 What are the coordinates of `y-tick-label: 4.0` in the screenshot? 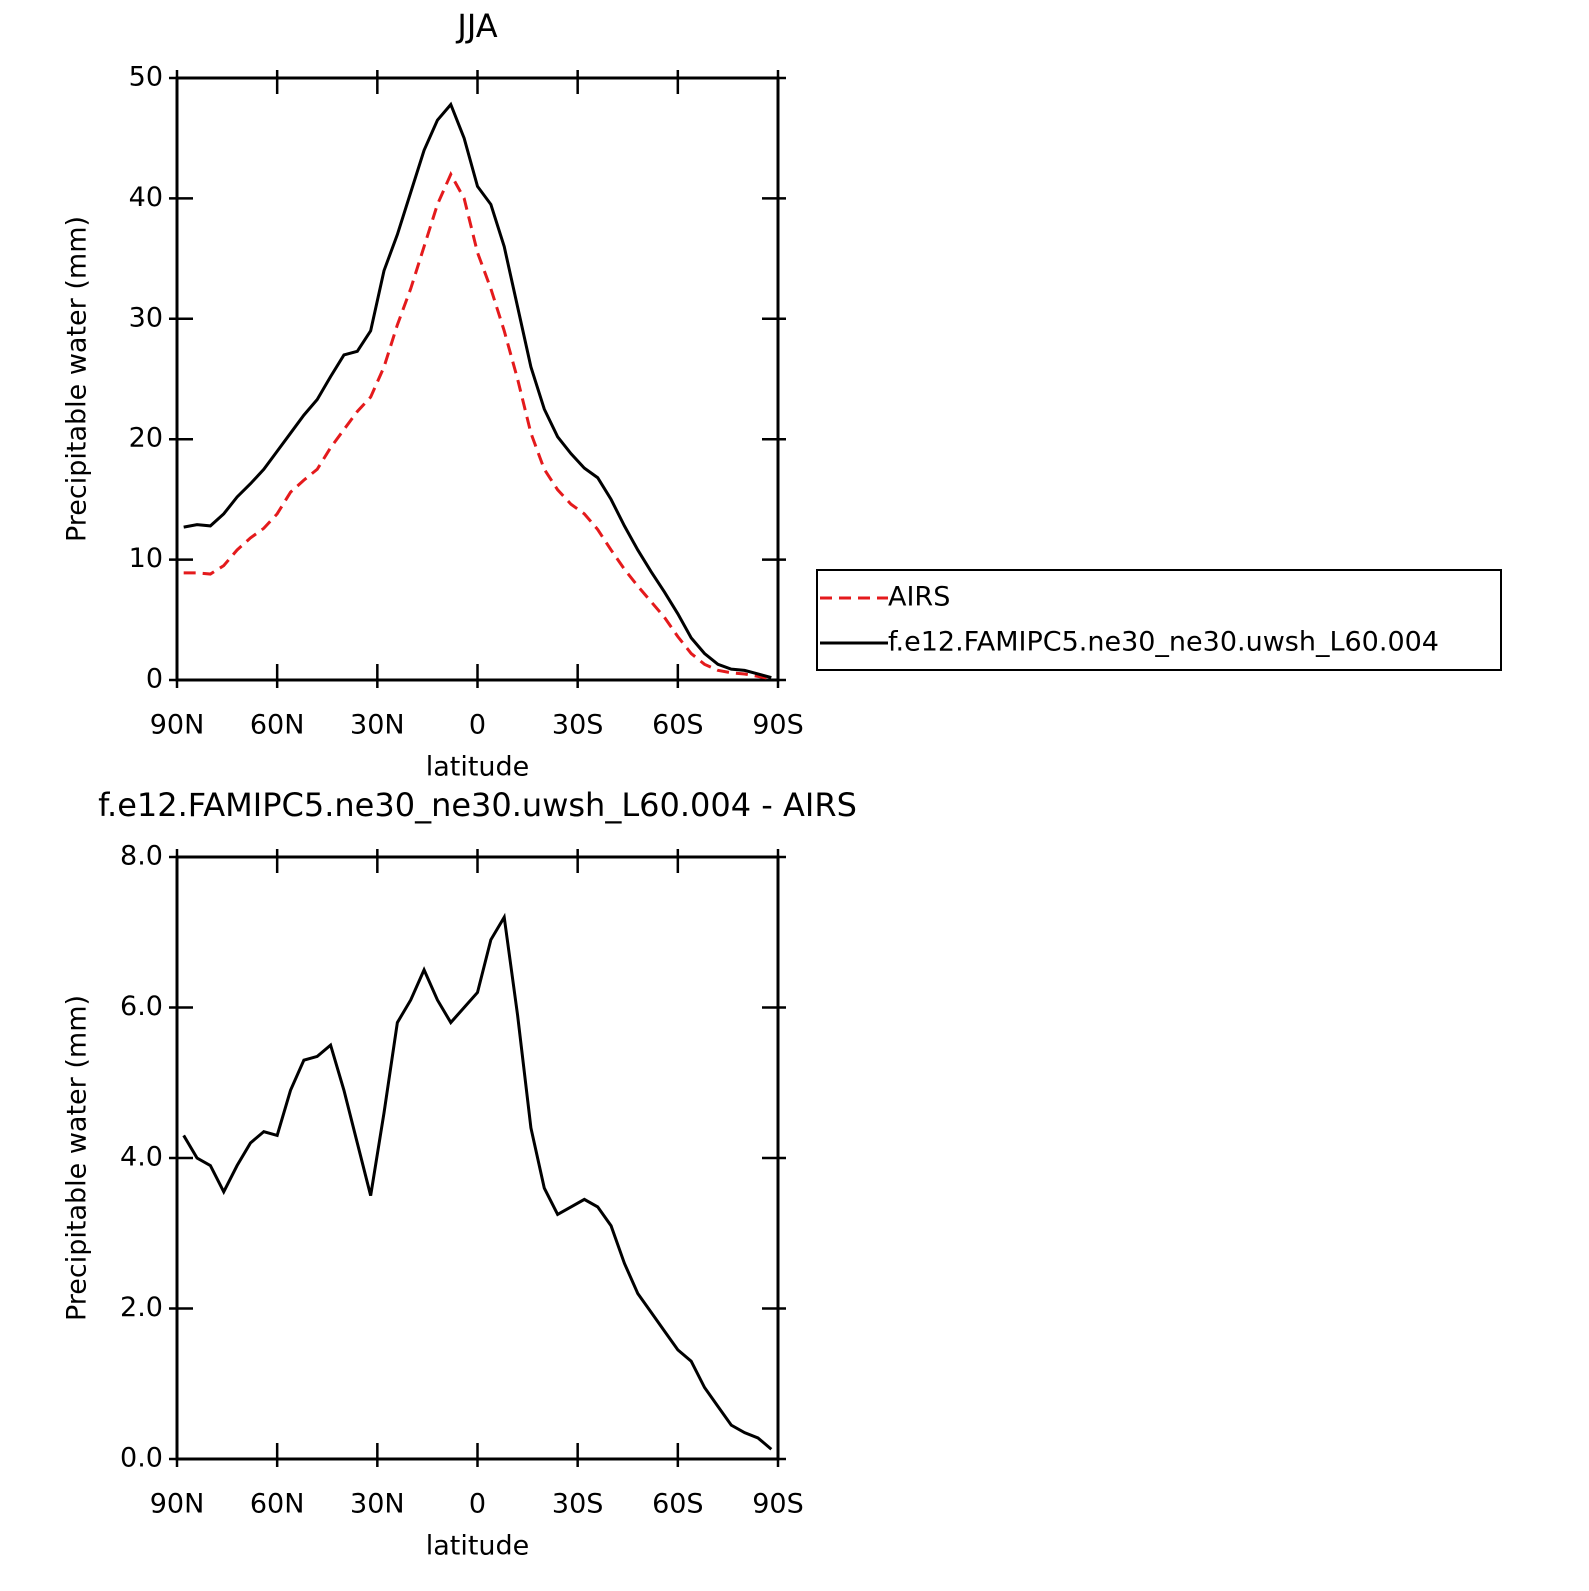 It's located at (141, 1157).